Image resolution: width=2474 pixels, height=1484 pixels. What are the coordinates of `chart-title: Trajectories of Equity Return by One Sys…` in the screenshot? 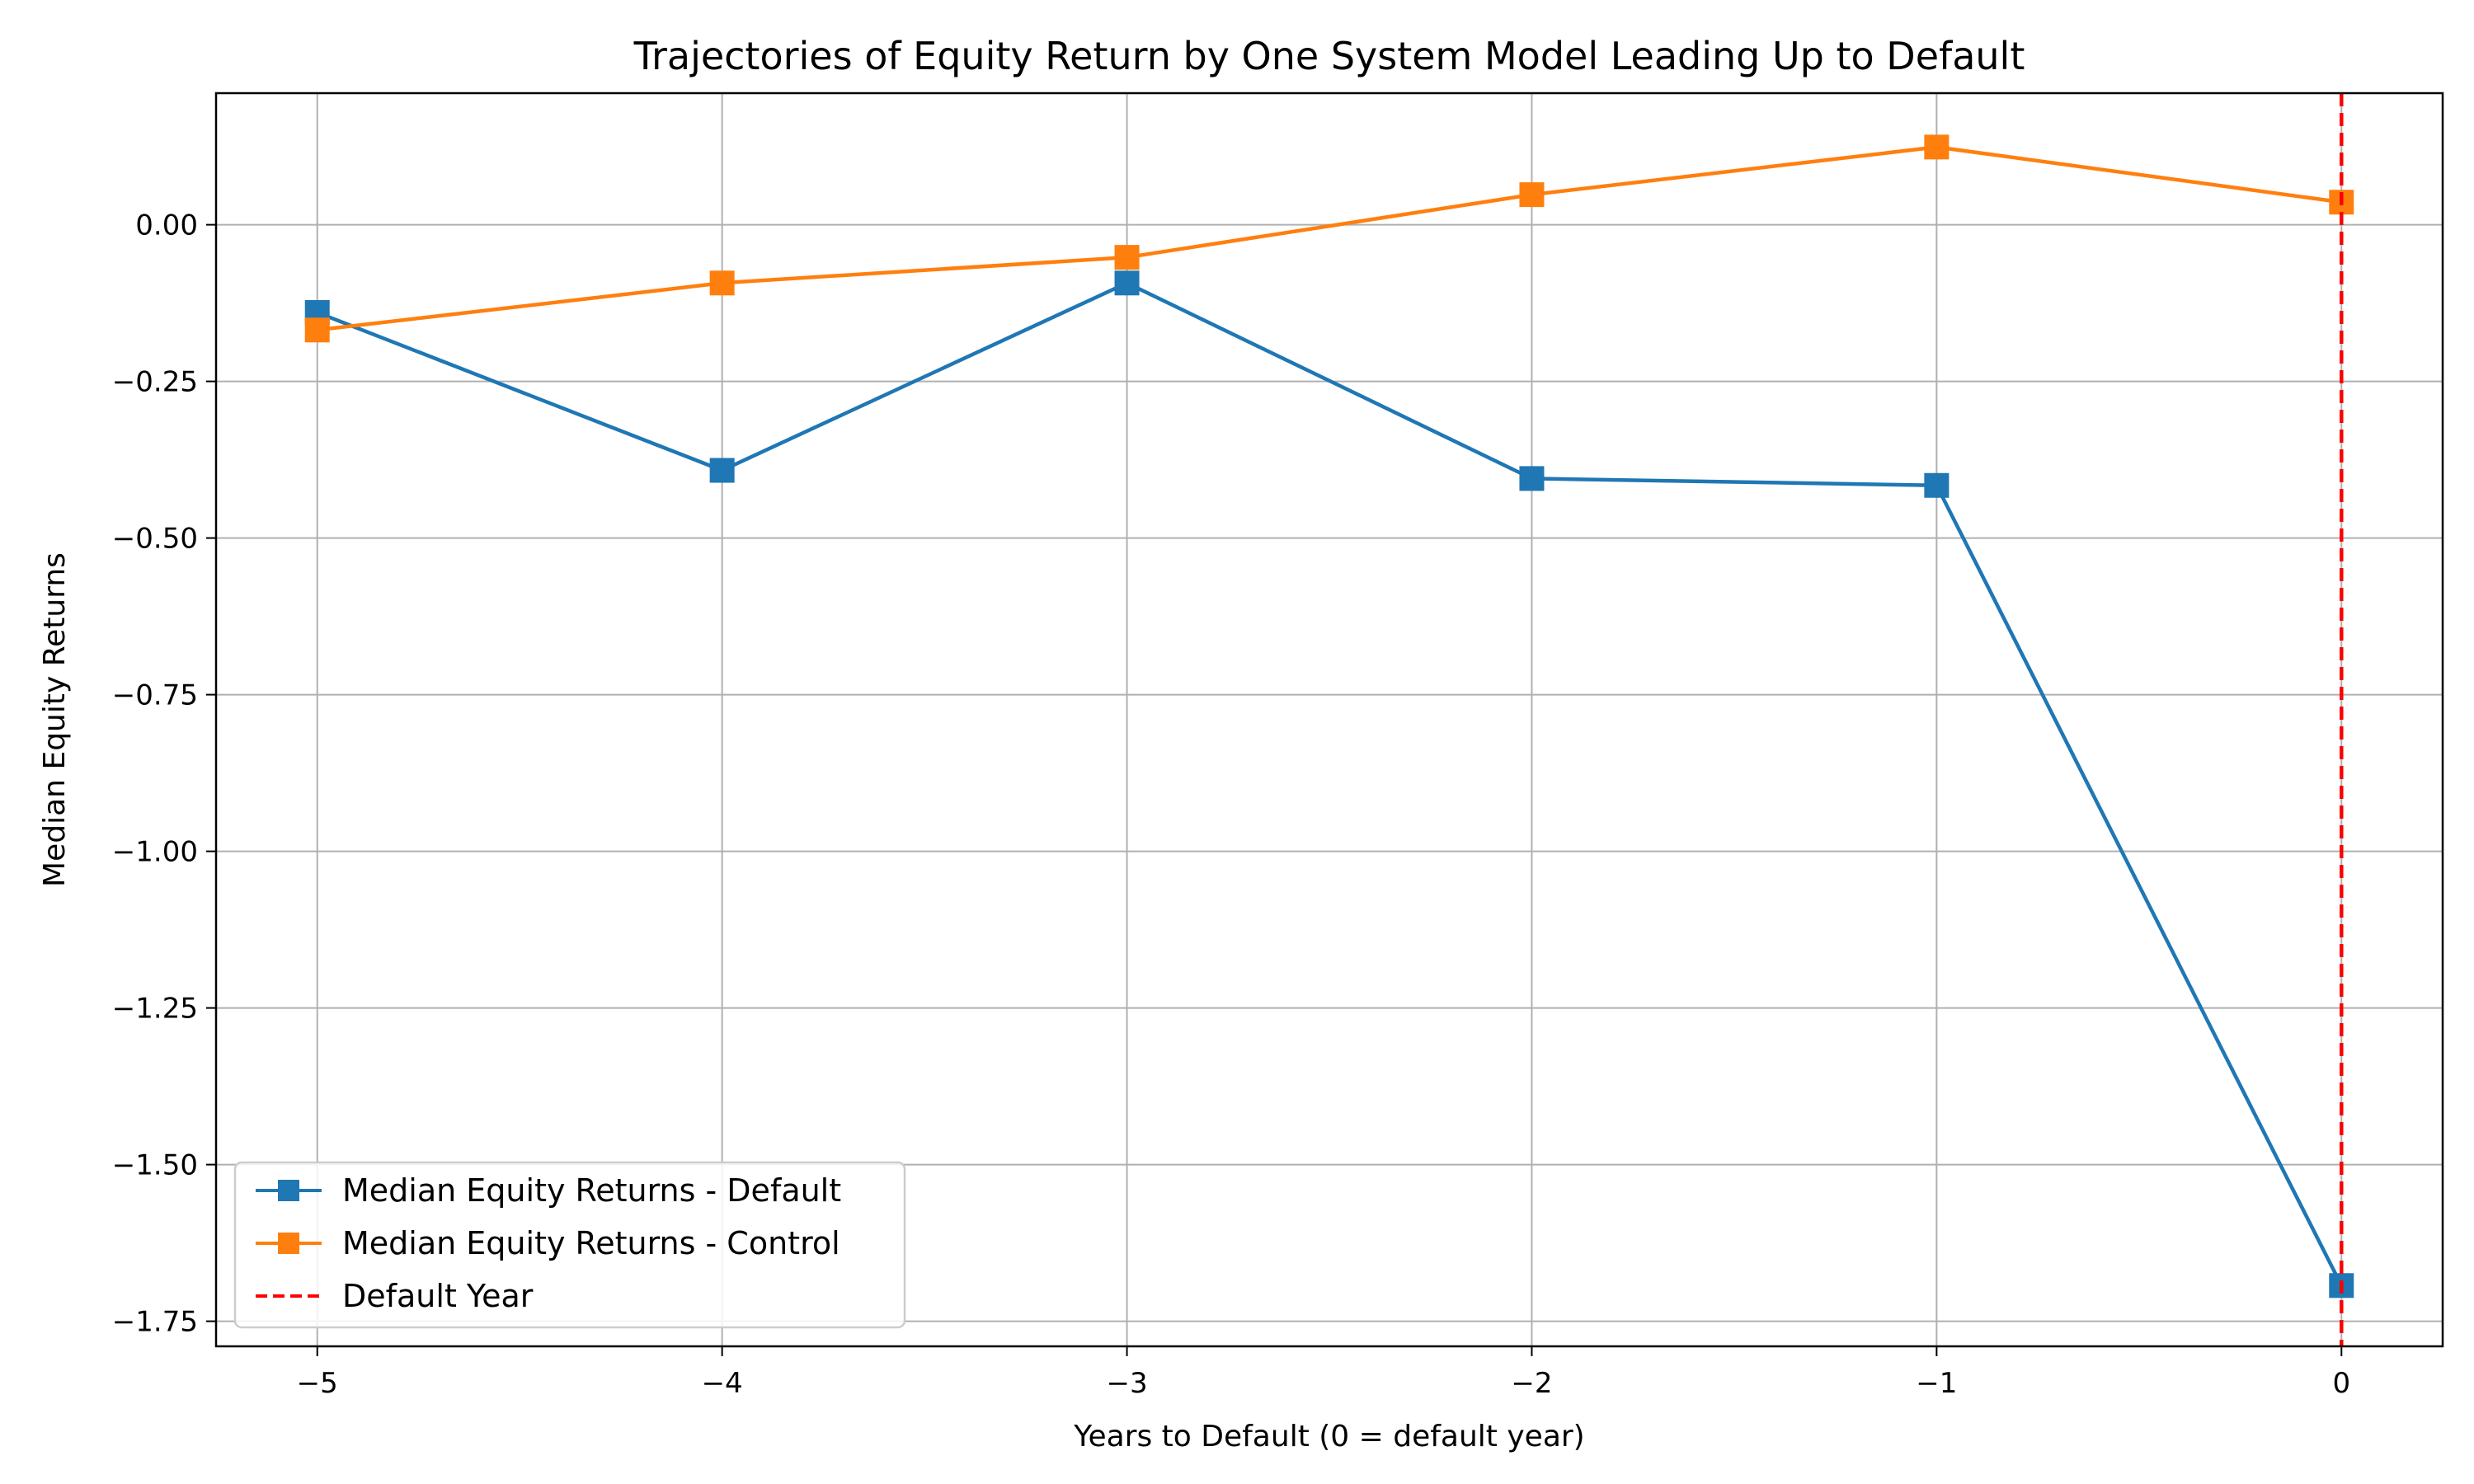 It's located at (1329, 56).